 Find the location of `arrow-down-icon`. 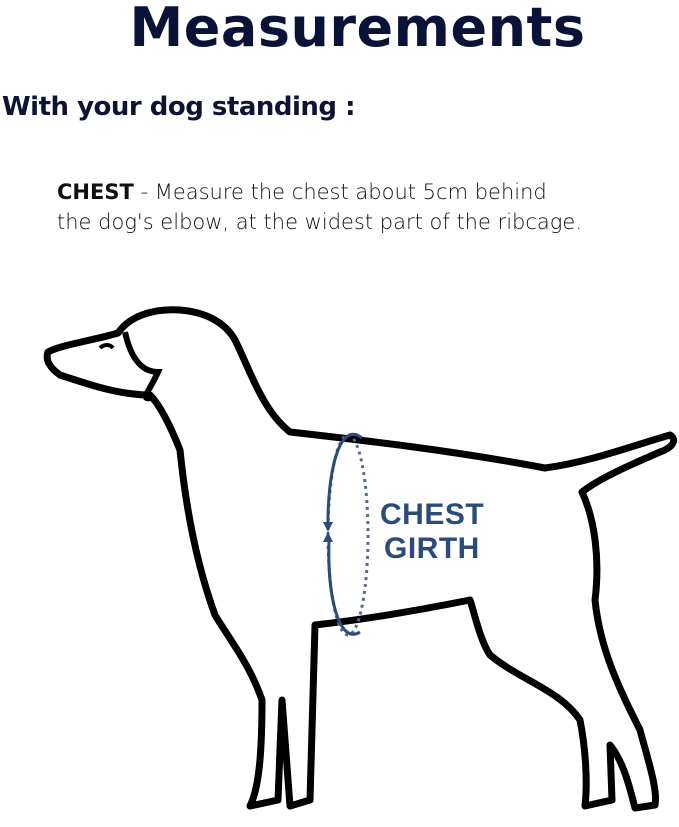

arrow-down-icon is located at coordinates (328, 527).